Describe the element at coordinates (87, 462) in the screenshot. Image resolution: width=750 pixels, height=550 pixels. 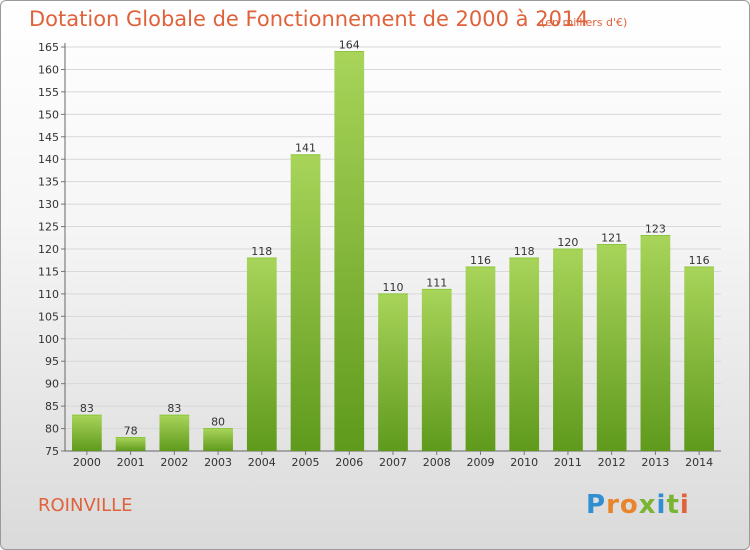
I see `x-tick-label: 2000` at that location.